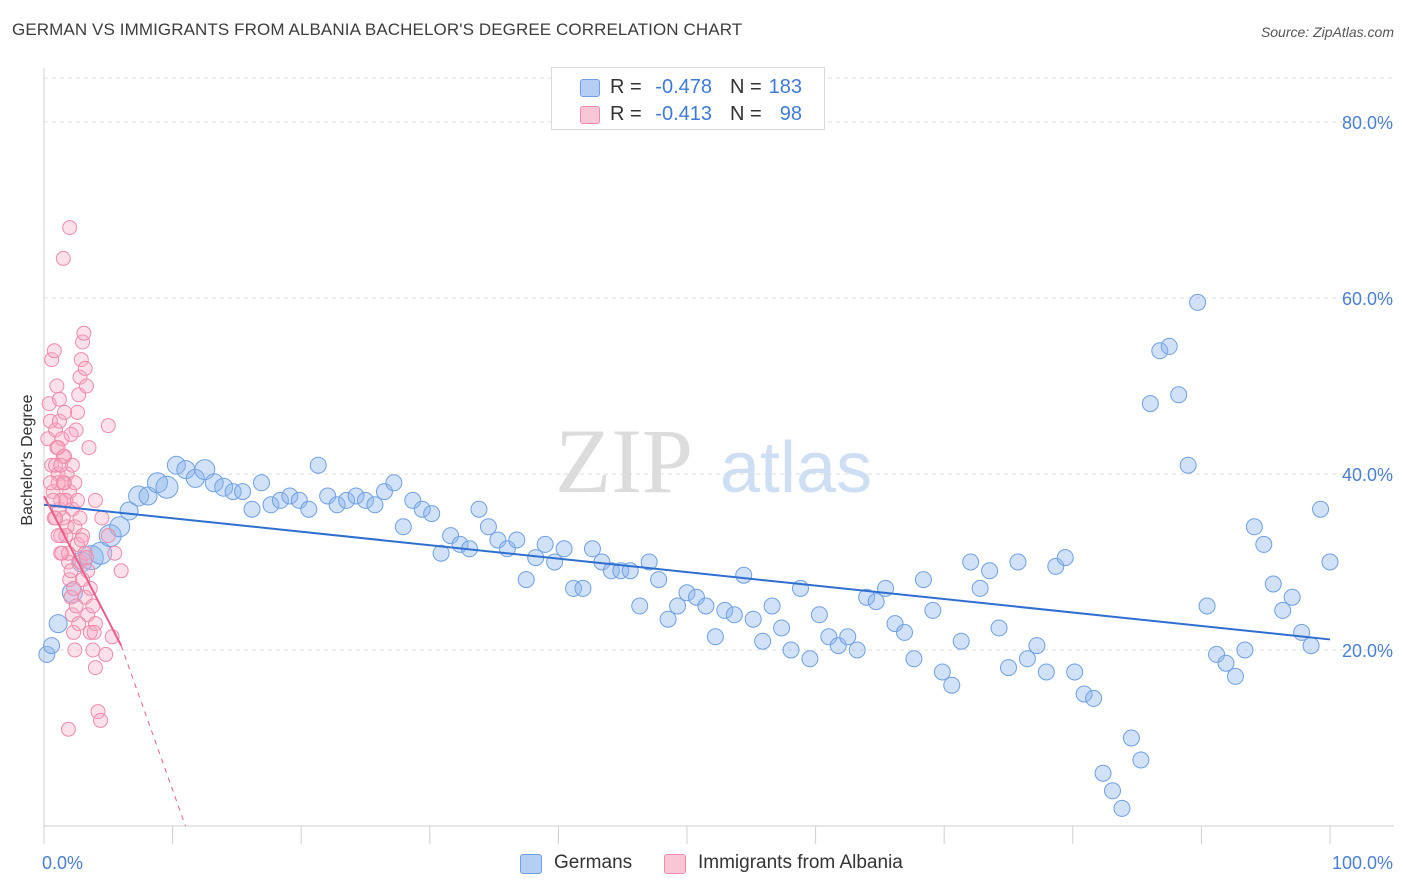  What do you see at coordinates (713, 461) in the screenshot?
I see `watermark: ZIP atlas` at bounding box center [713, 461].